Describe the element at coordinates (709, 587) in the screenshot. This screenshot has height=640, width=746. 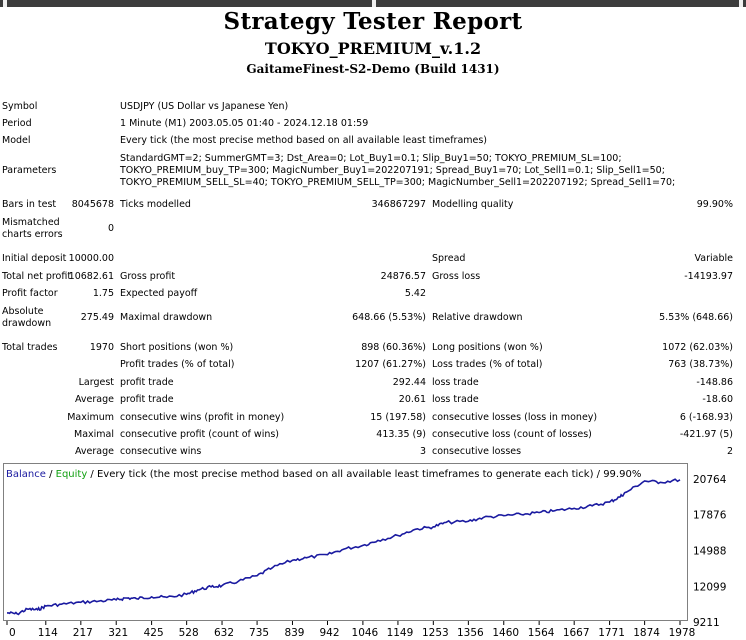
I see `y-tick-label: 12099` at that location.